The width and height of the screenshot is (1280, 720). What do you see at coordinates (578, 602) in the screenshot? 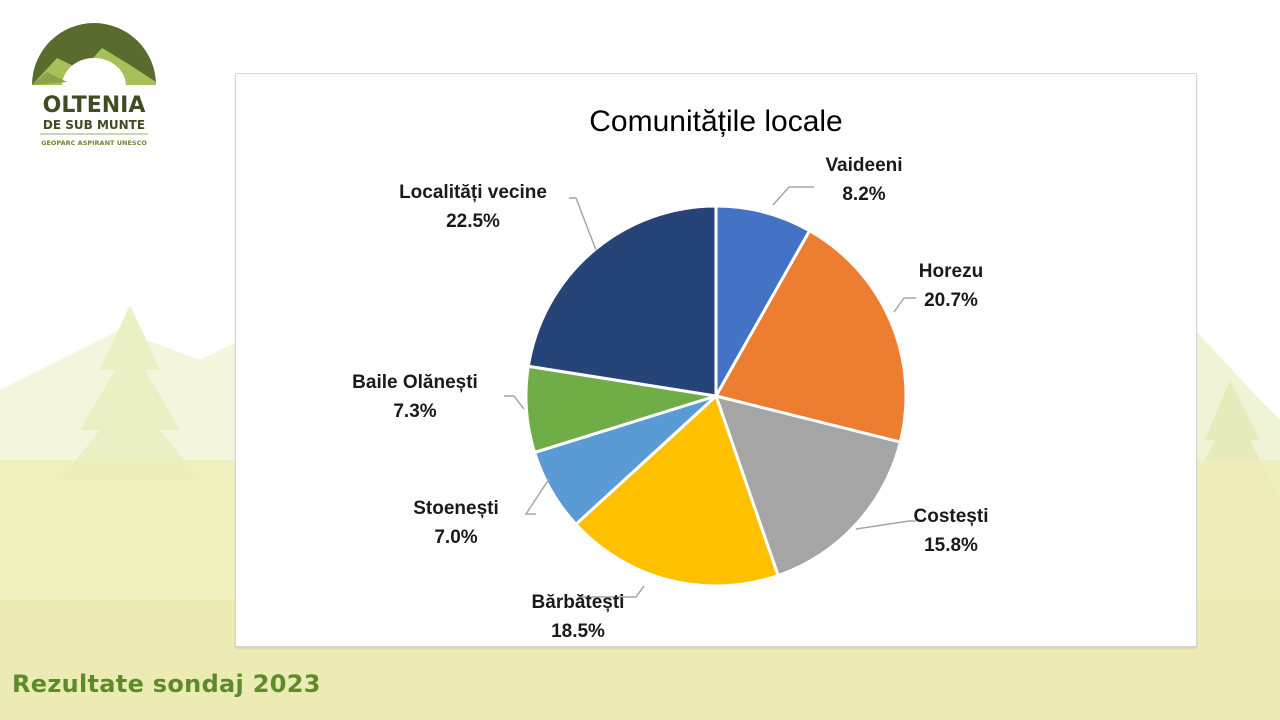
I see `slice-label: Bărbătești` at bounding box center [578, 602].